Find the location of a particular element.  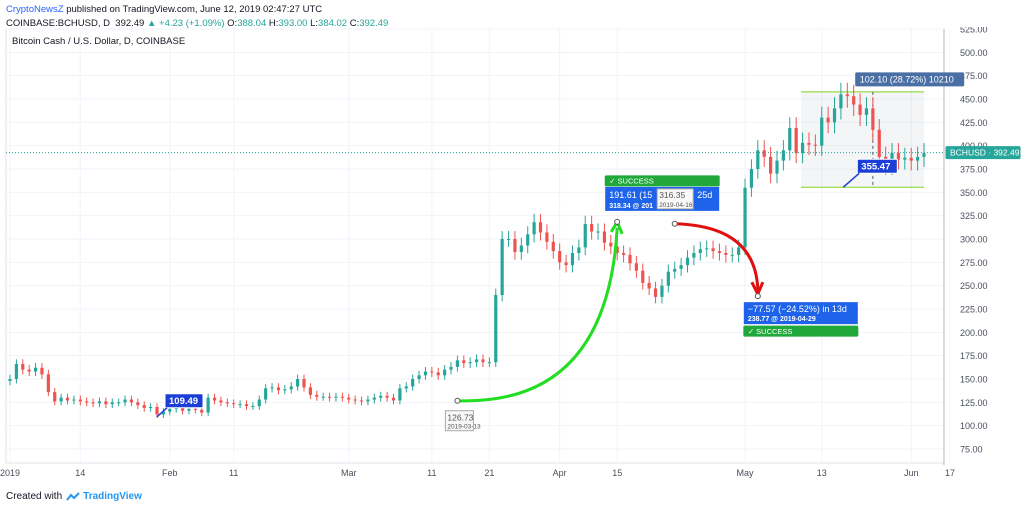

x-tick-label: 21 is located at coordinates (489, 473).